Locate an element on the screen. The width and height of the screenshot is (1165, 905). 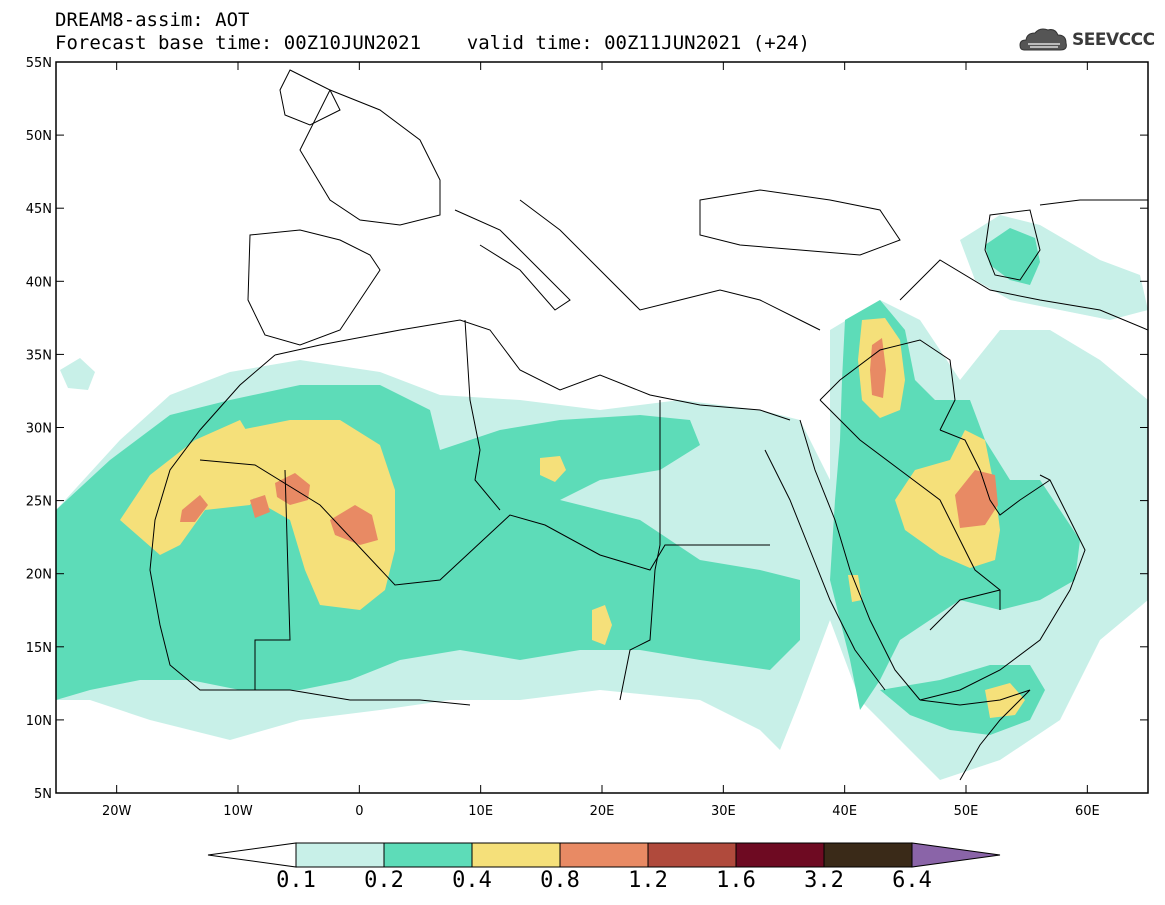
colorbar-label: 1.2 is located at coordinates (648, 880).